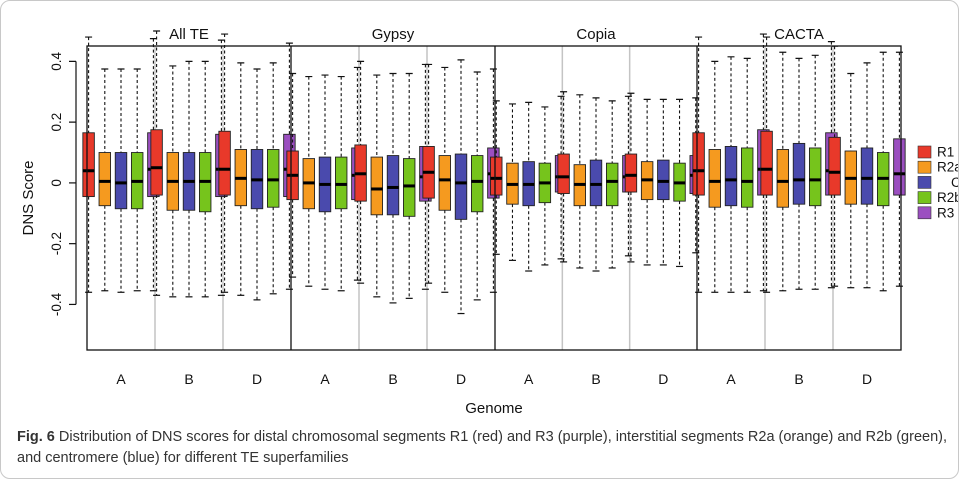 This screenshot has height=479, width=959. What do you see at coordinates (945, 152) in the screenshot?
I see `legend-label: R1` at bounding box center [945, 152].